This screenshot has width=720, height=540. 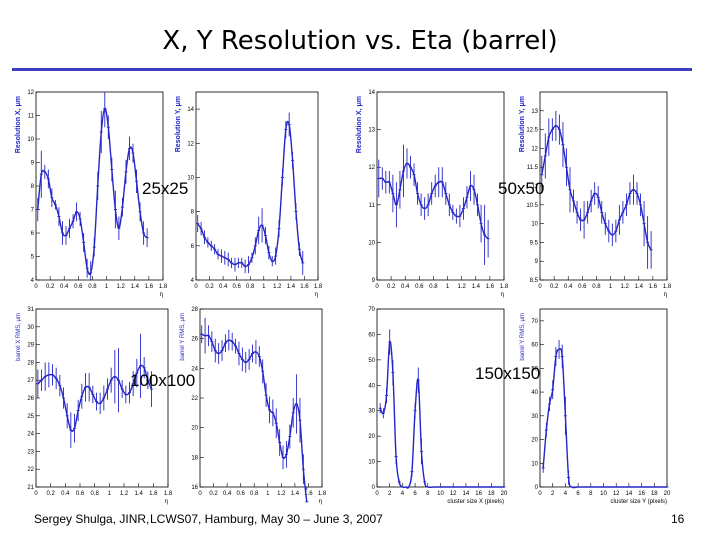 What do you see at coordinates (534, 243) in the screenshot?
I see `y-tick-label: 9.5` at bounding box center [534, 243].